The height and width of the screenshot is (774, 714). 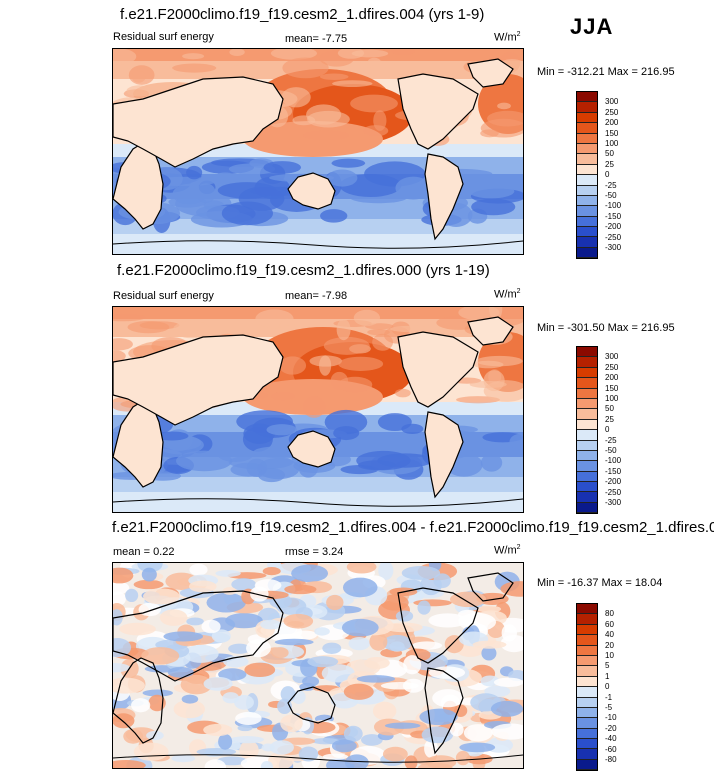 What do you see at coordinates (612, 398) in the screenshot?
I see `colorbar-tick-label: 100` at bounding box center [612, 398].